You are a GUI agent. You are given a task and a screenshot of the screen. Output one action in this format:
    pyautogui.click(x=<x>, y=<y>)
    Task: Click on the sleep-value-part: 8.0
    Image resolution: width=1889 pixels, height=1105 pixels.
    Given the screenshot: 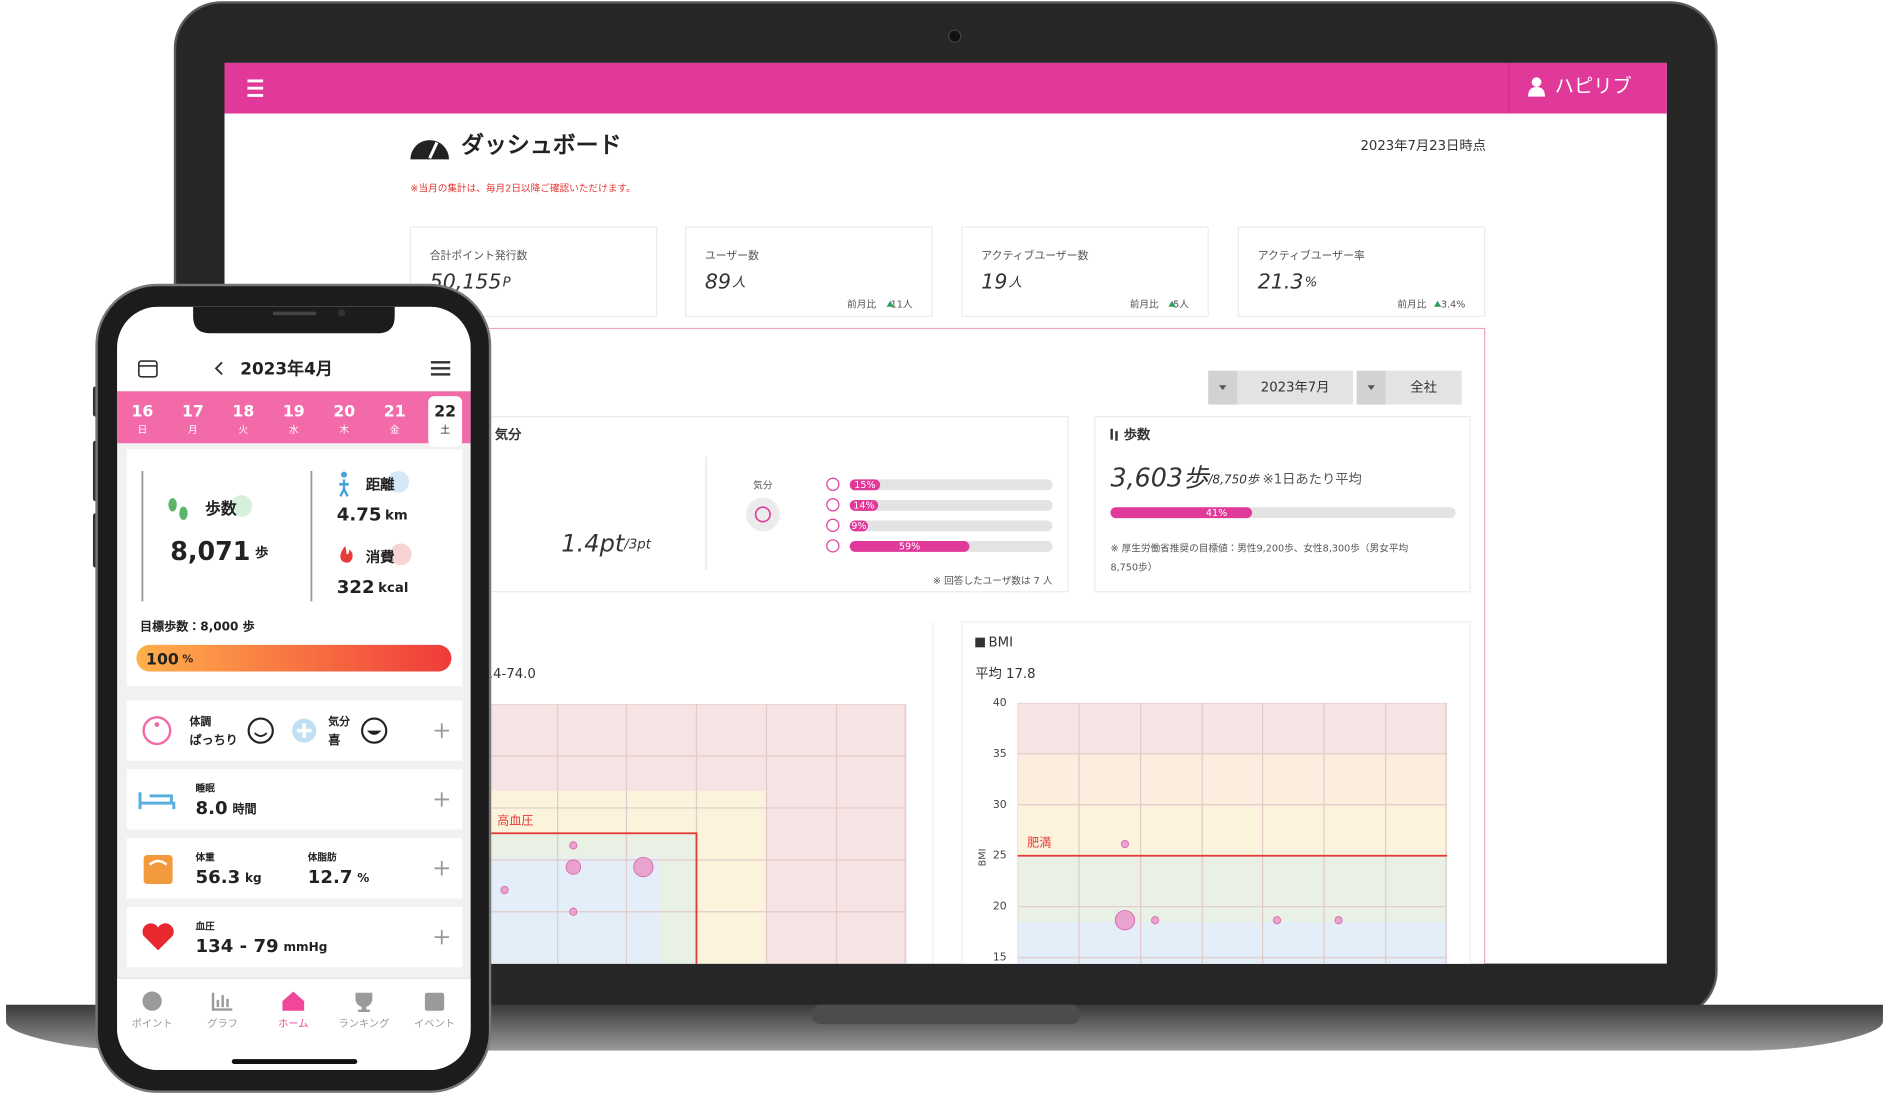 What is the action you would take?
    pyautogui.click(x=212, y=808)
    